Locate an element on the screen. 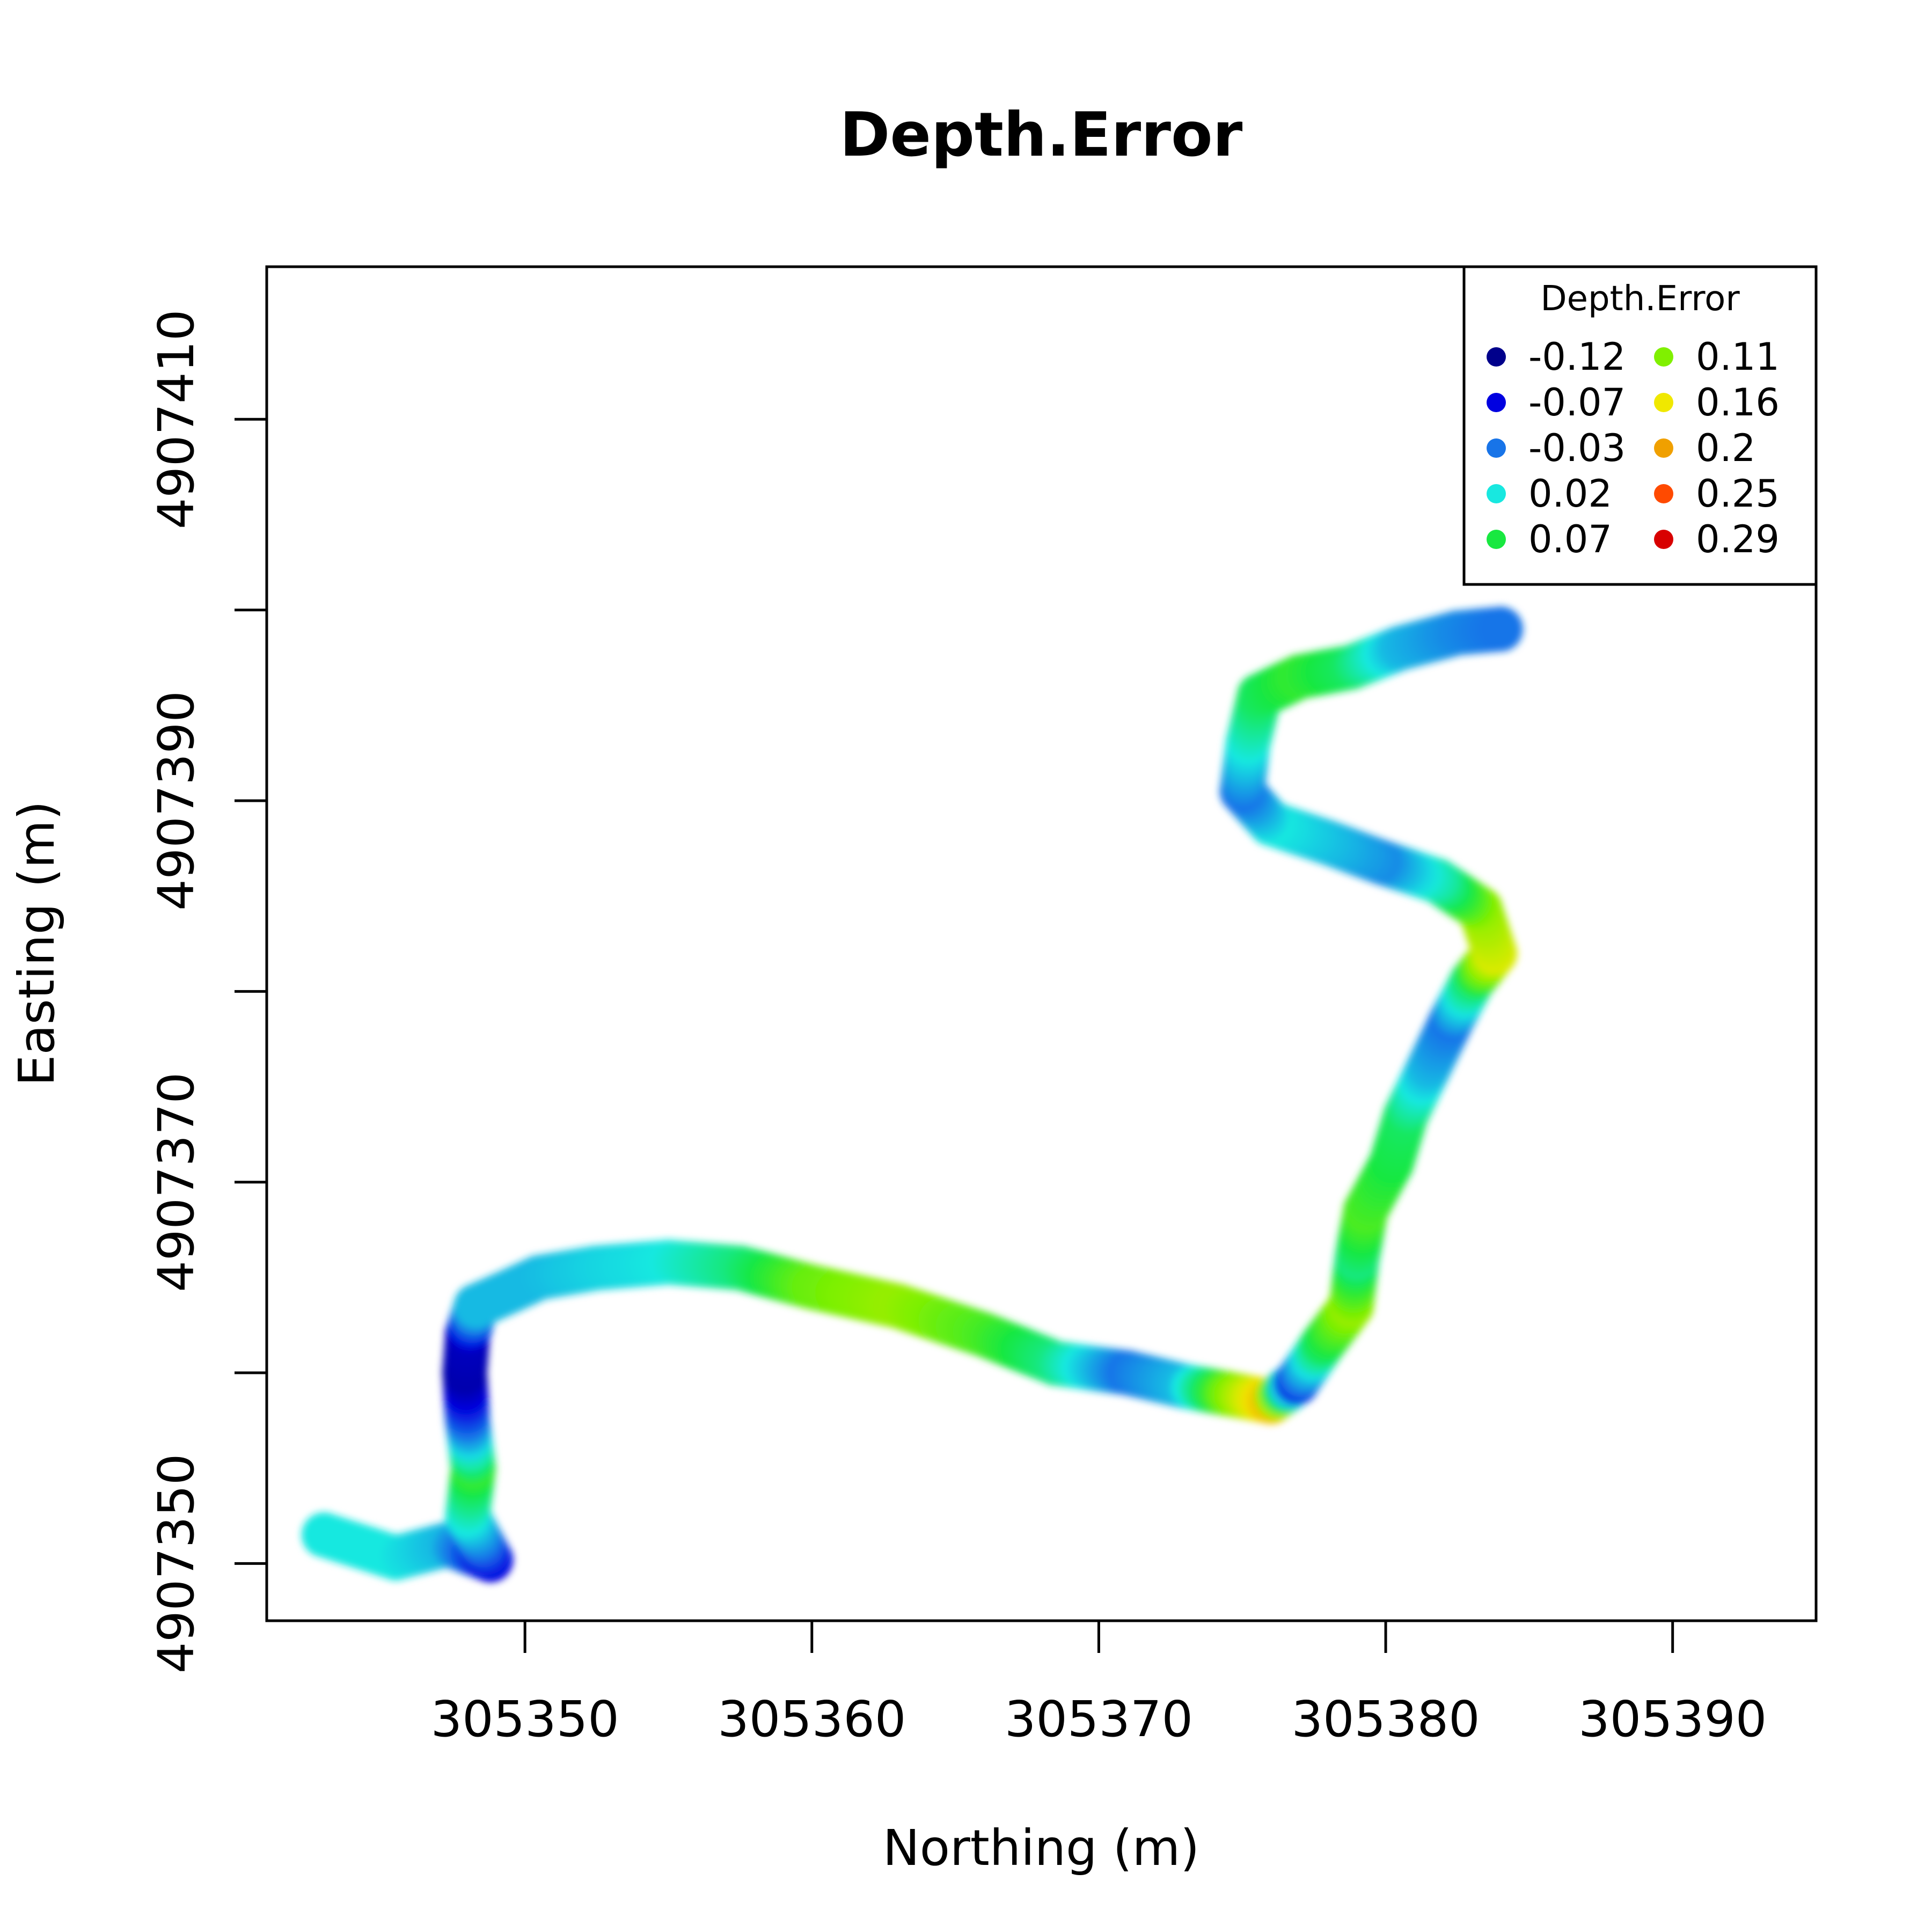 The image size is (1932, 1932). legend-label: 0.25 is located at coordinates (1738, 494).